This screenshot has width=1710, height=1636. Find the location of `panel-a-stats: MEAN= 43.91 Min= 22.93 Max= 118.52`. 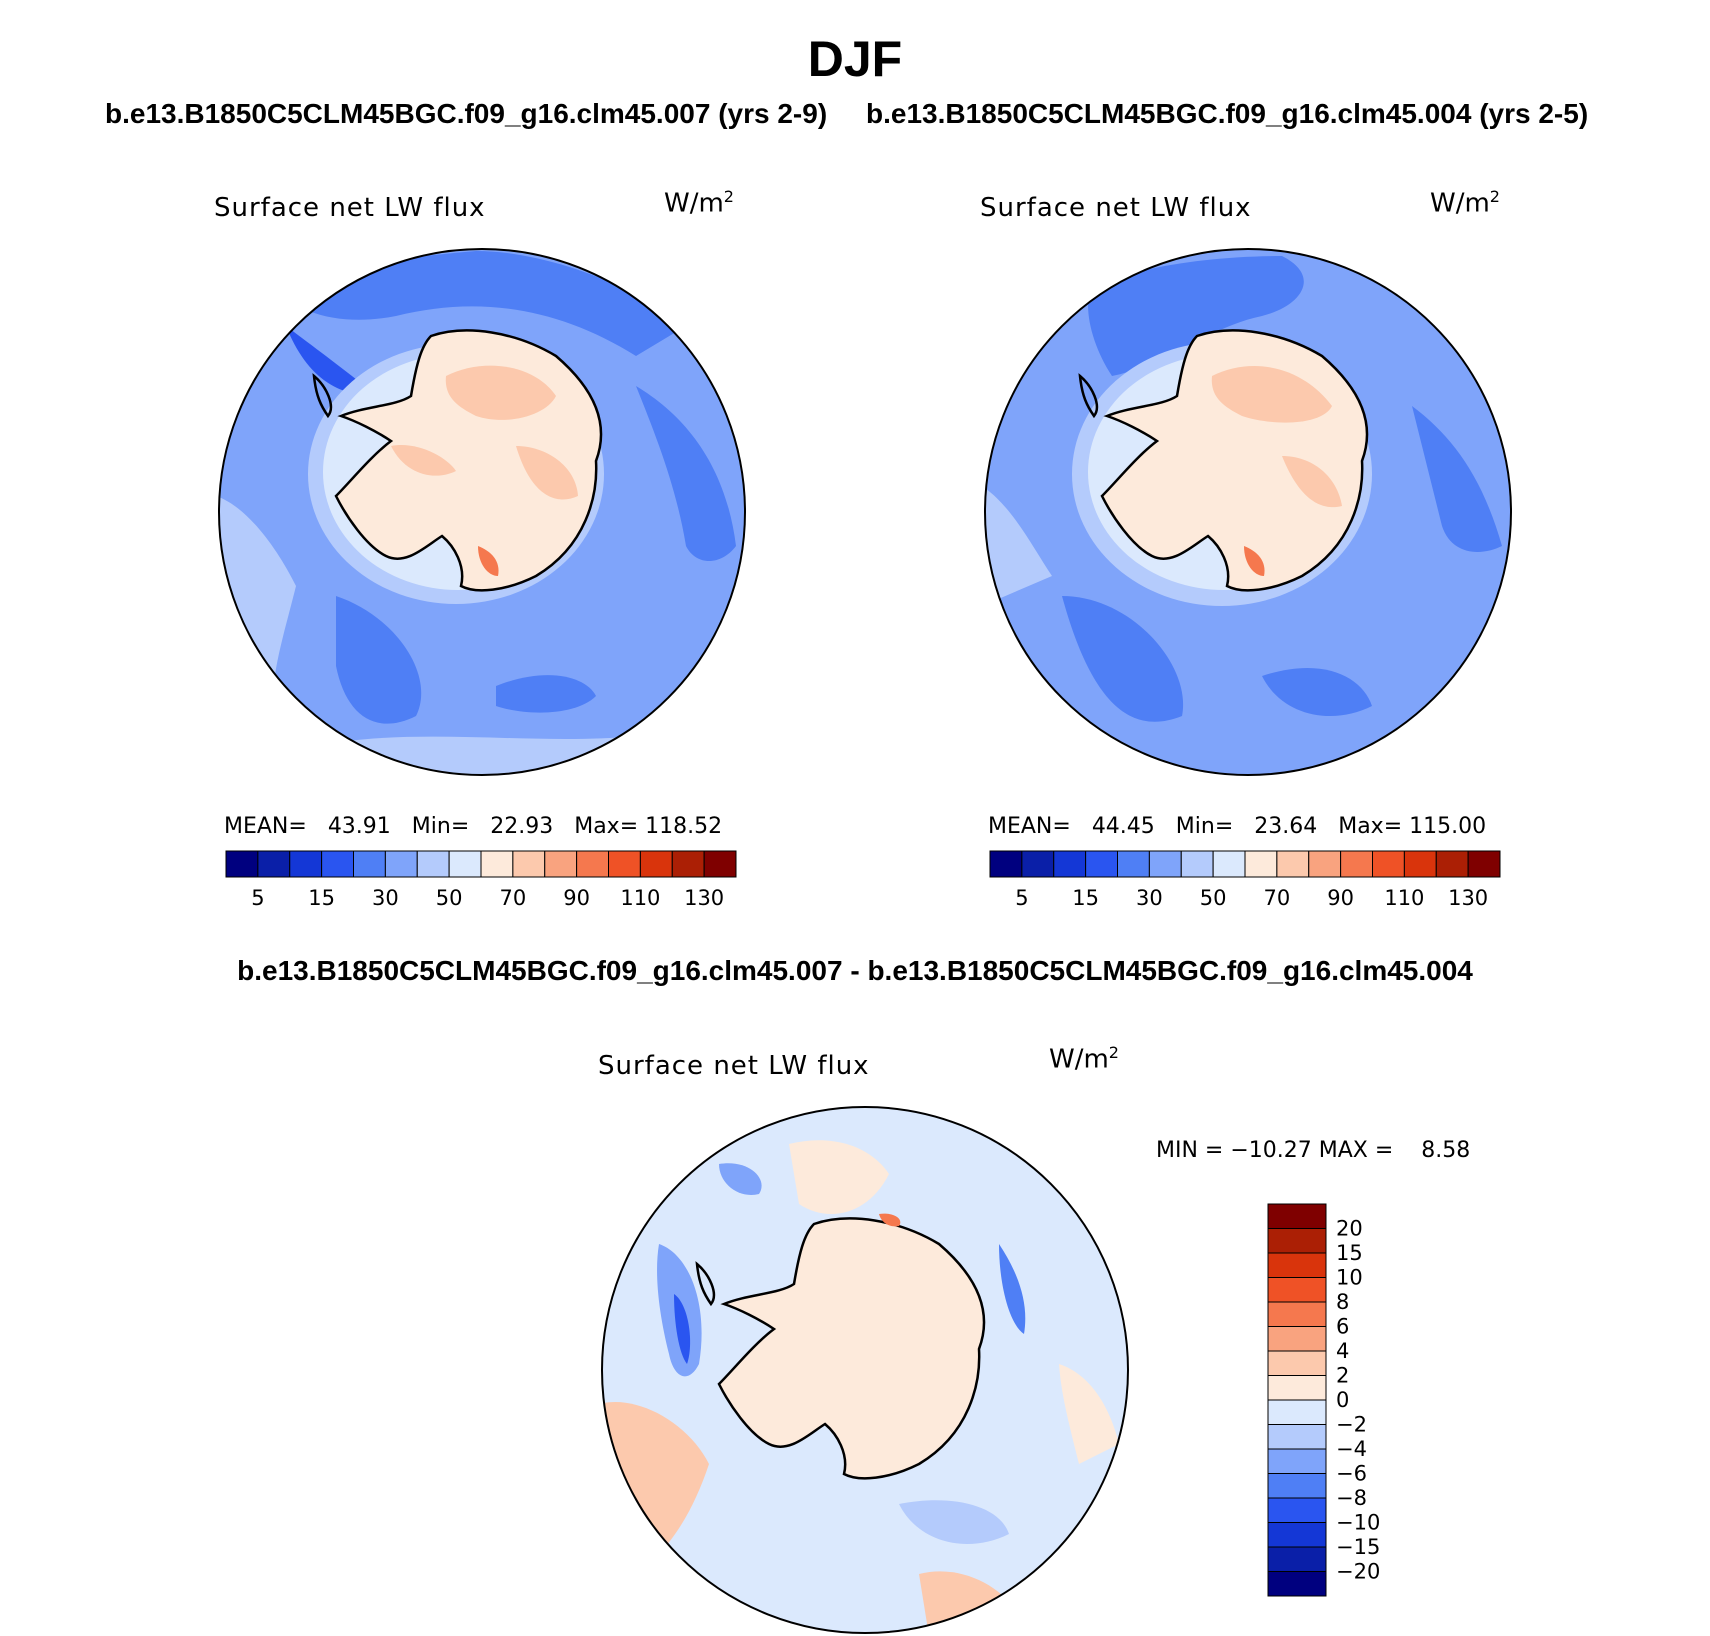

panel-a-stats: MEAN= 43.91 Min= 22.93 Max= 118.52 is located at coordinates (473, 826).